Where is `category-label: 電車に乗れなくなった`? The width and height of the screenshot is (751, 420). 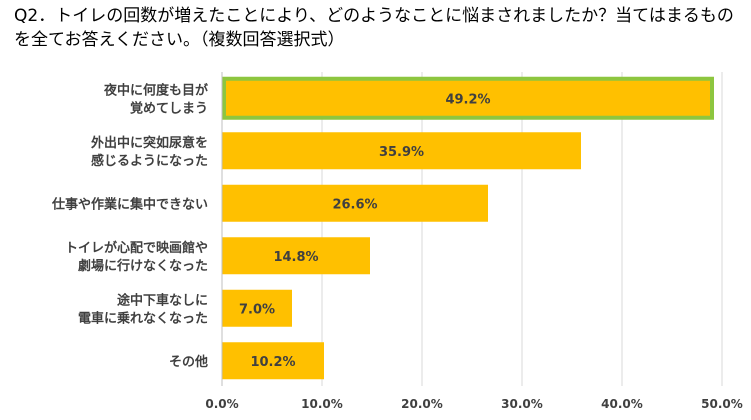 category-label: 電車に乗れなくなった is located at coordinates (143, 318).